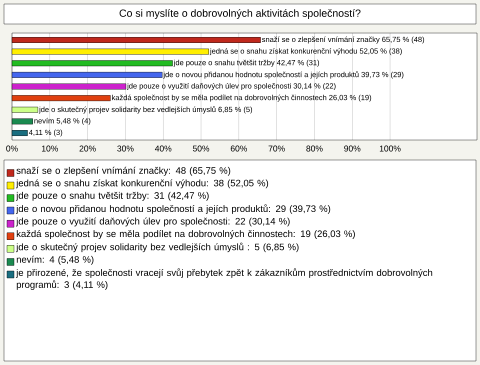 This screenshot has height=365, width=480. I want to click on x-tick-label: 80%, so click(314, 149).